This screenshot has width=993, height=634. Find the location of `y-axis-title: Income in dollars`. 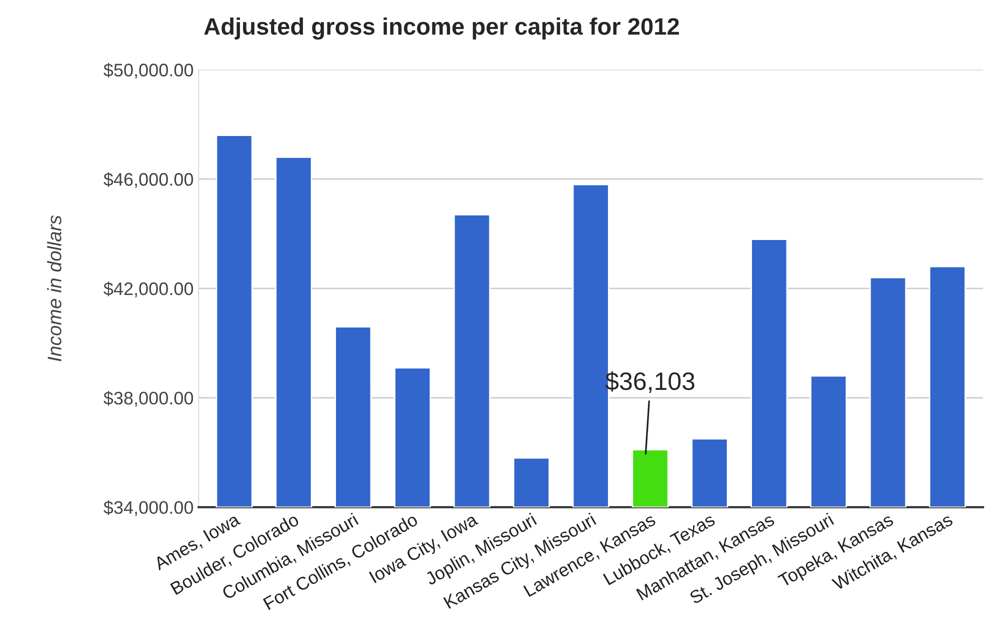

y-axis-title: Income in dollars is located at coordinates (54, 288).